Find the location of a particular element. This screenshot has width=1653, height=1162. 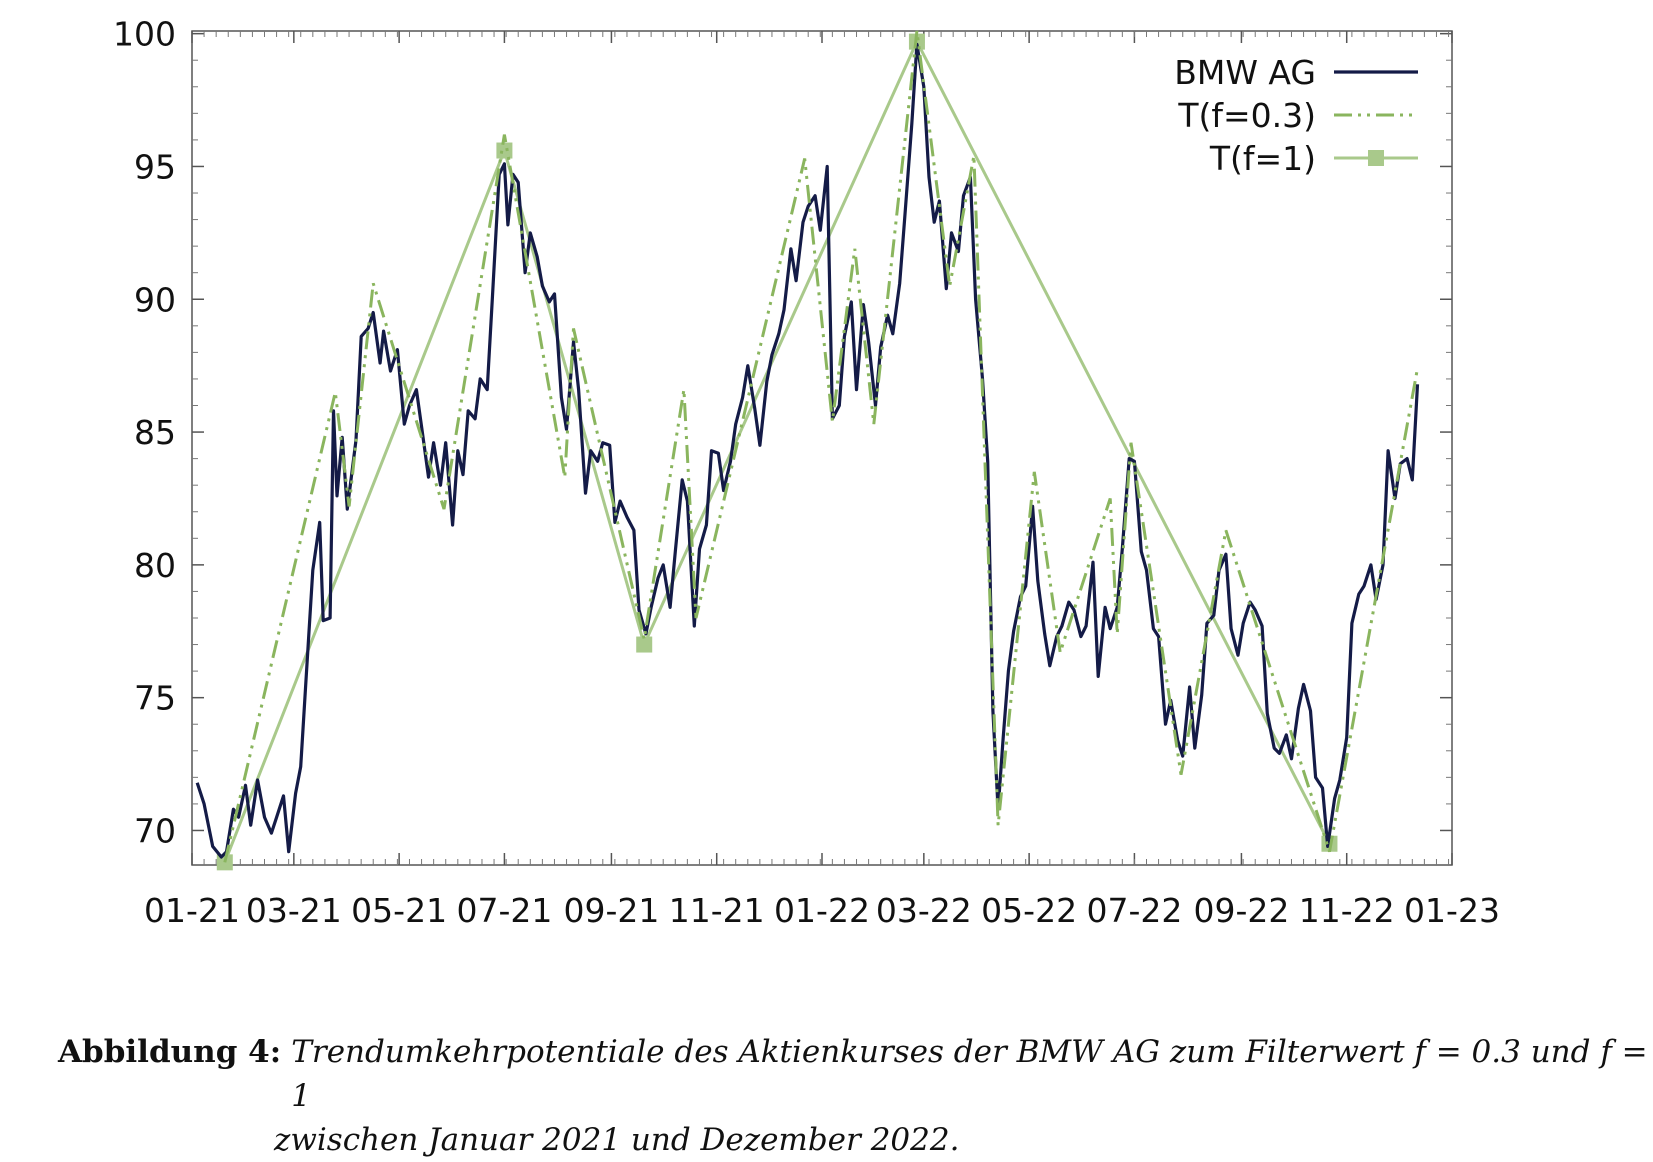

legend-marker is located at coordinates (1376, 158).